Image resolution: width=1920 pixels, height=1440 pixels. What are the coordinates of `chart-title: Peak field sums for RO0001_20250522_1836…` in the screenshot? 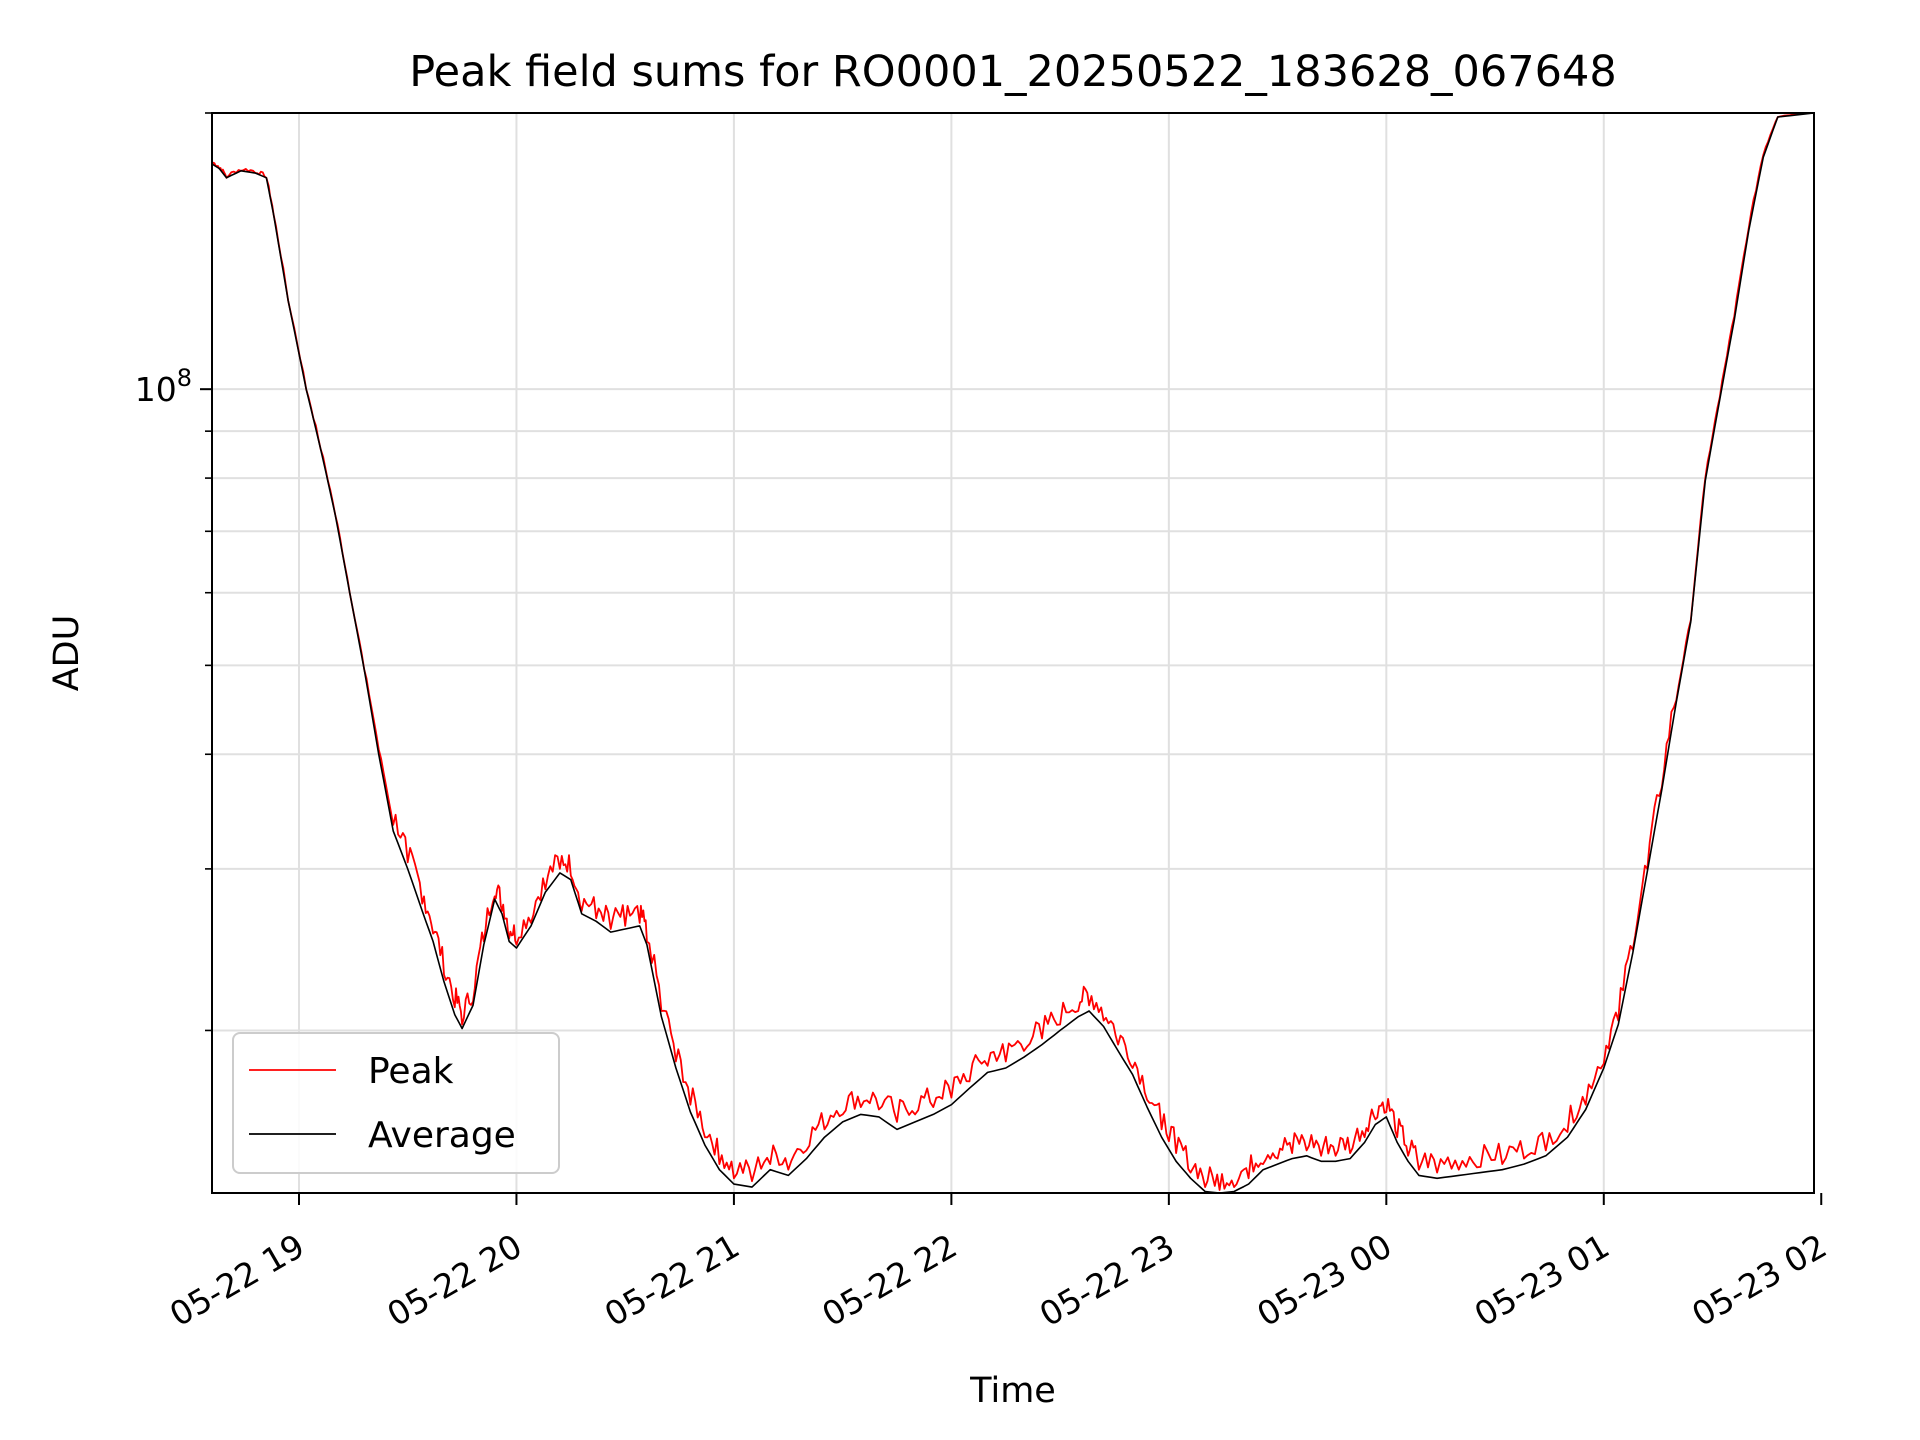 It's located at (1012, 72).